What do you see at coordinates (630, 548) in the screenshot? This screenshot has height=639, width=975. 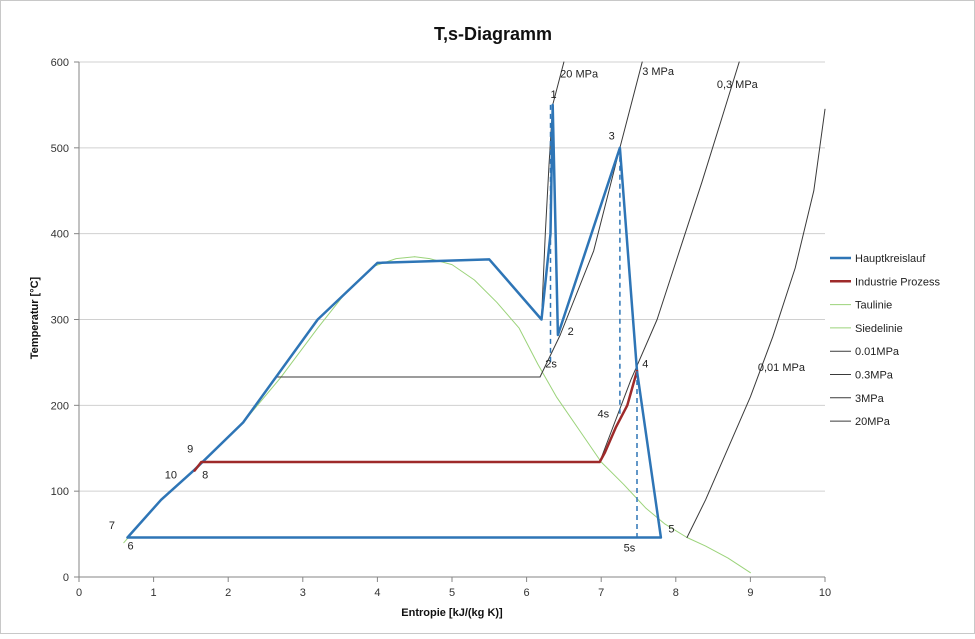 I see `annotation-5s: 5s` at bounding box center [630, 548].